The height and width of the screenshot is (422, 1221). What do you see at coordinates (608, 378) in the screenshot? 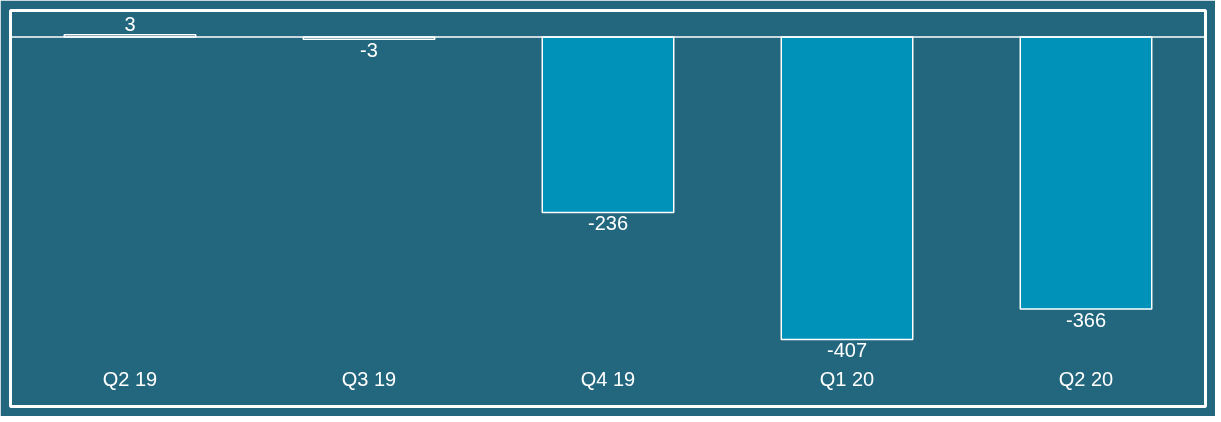
I see `x-tick-label: Q4 19` at bounding box center [608, 378].